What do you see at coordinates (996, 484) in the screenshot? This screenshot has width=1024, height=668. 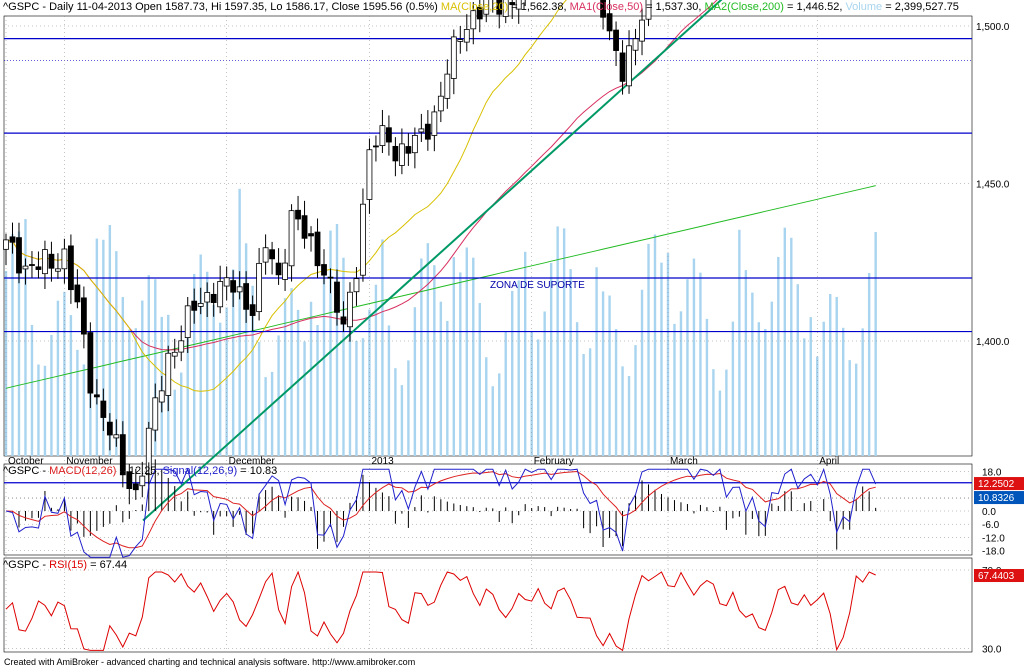 I see `macd-badge-label: 12.2502` at bounding box center [996, 484].